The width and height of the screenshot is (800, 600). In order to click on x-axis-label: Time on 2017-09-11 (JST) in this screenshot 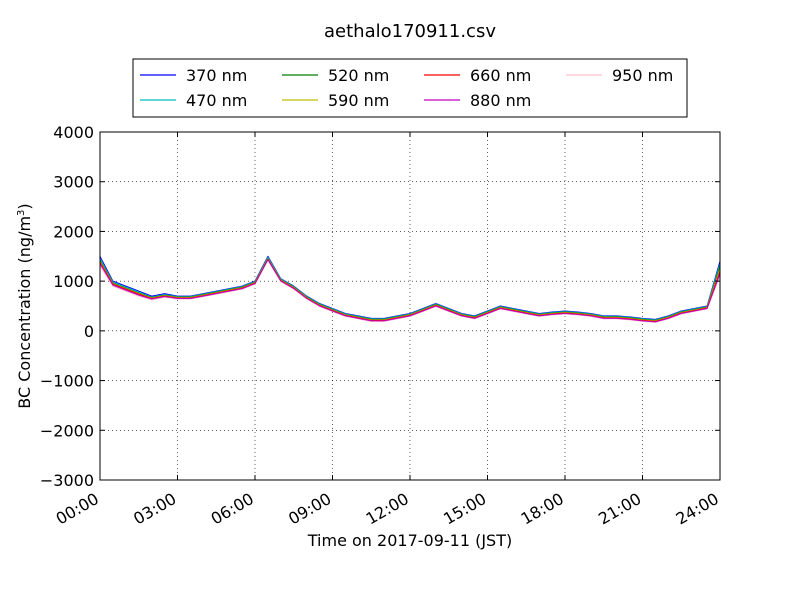, I will do `click(409, 540)`.